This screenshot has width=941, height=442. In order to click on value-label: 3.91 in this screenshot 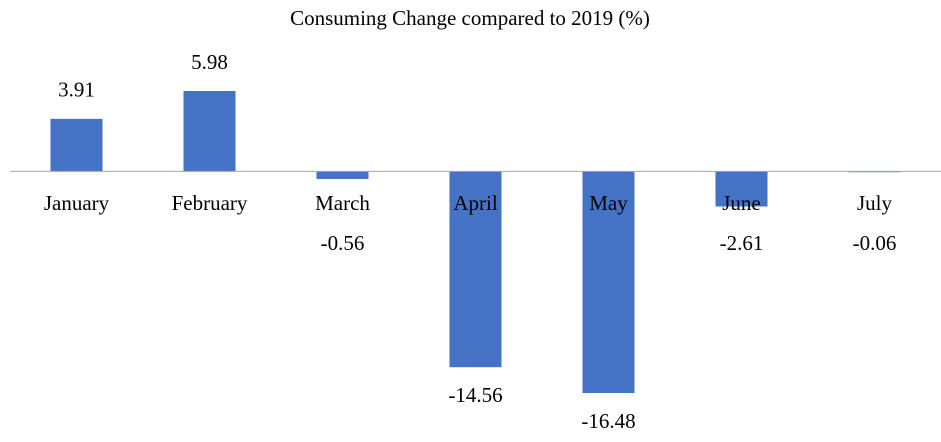, I will do `click(76, 90)`.